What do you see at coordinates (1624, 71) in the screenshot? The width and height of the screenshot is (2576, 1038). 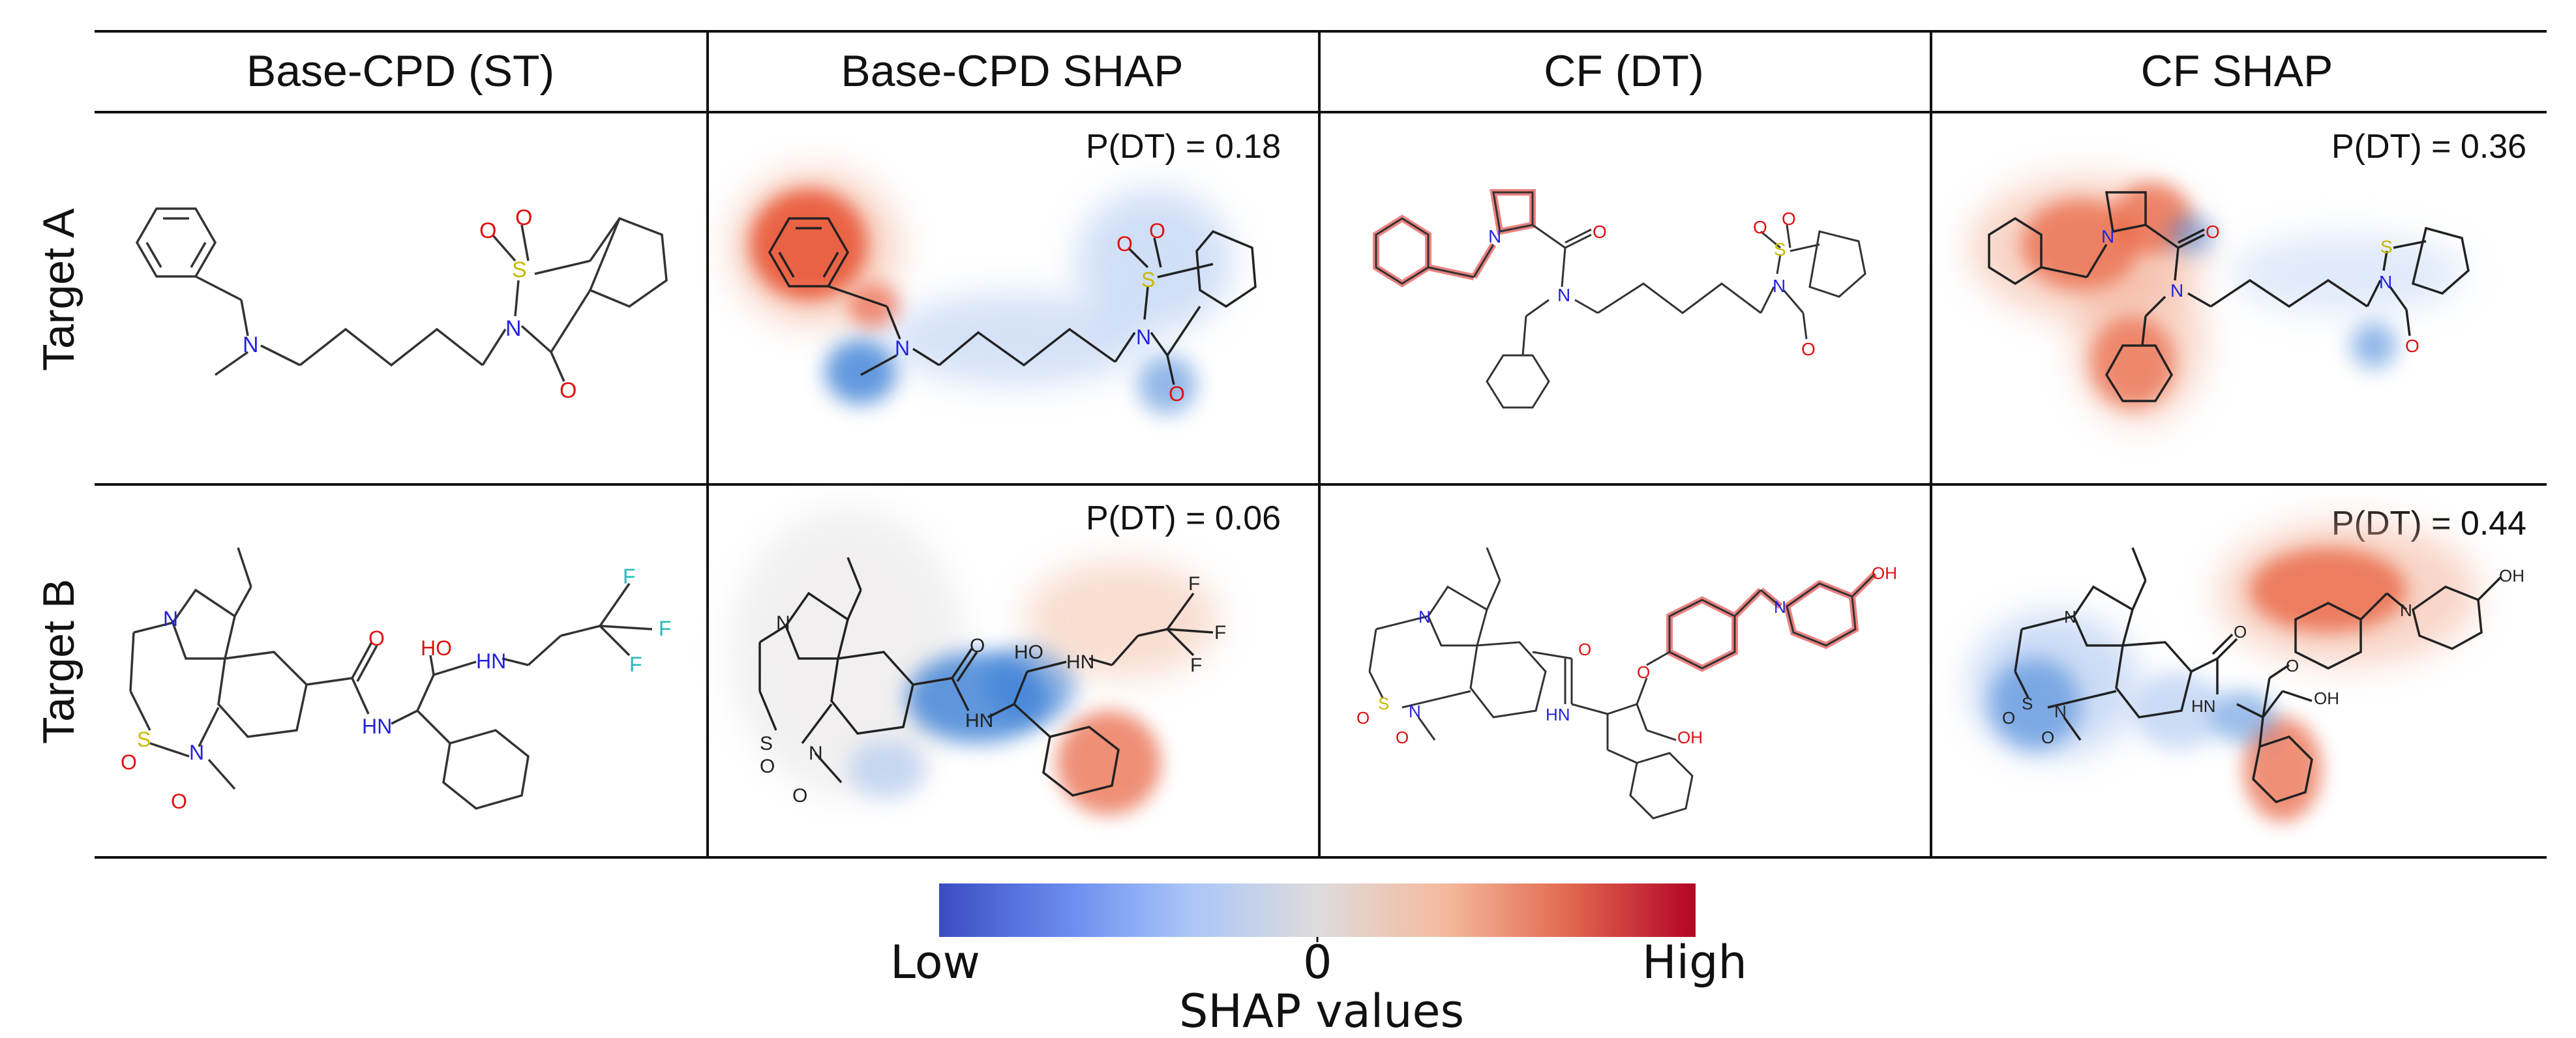 I see `header-cf-dt: CF (DT)` at bounding box center [1624, 71].